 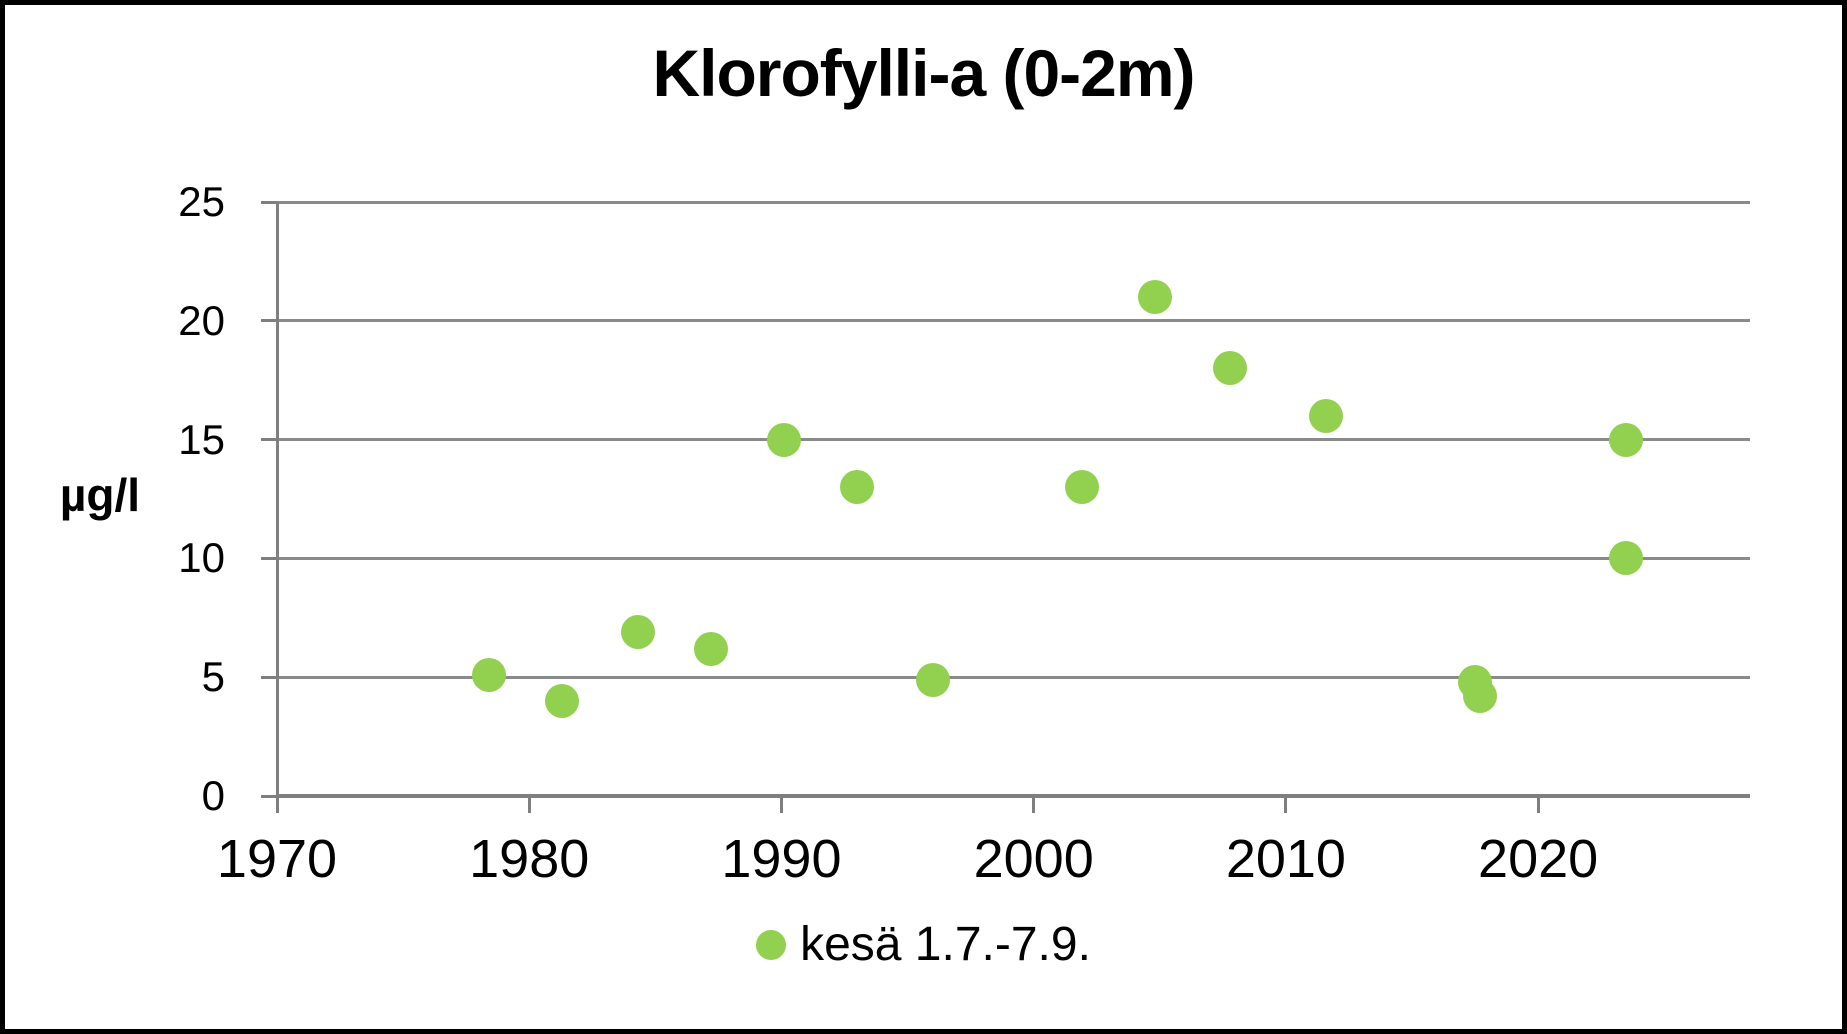 What do you see at coordinates (213, 795) in the screenshot?
I see `y-tick-label: 0` at bounding box center [213, 795].